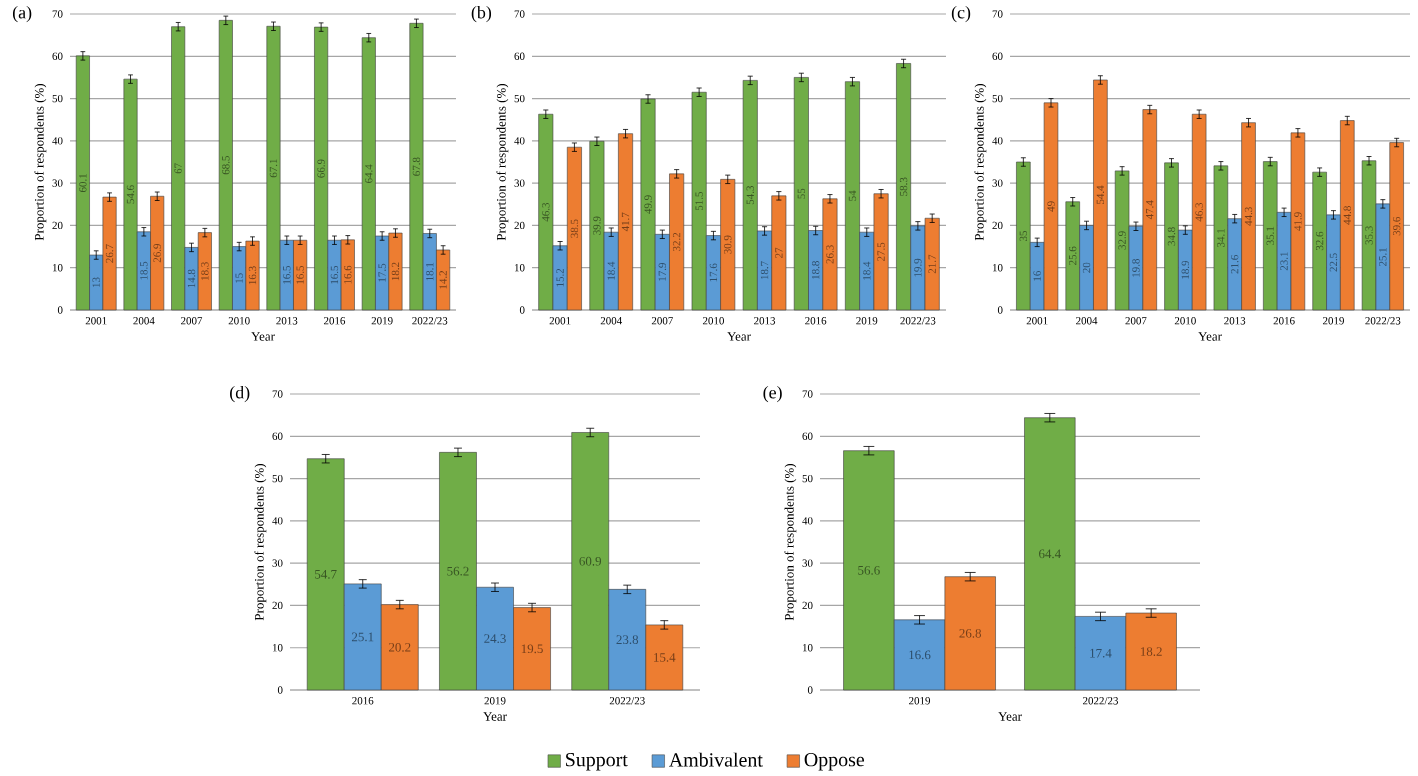 The width and height of the screenshot is (1418, 776). I want to click on chart-title: (c), so click(961, 14).